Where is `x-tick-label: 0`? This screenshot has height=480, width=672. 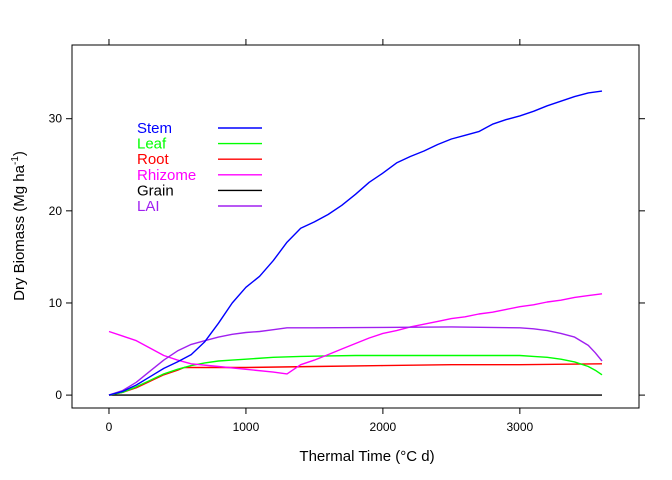 x-tick-label: 0 is located at coordinates (109, 427).